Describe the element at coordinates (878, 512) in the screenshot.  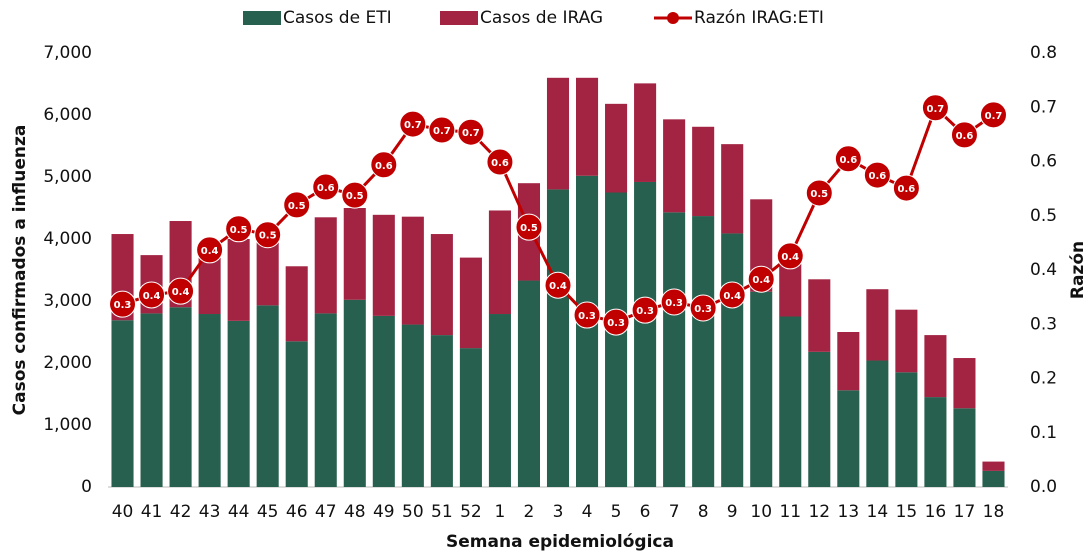
I see `x-tick-label: 14` at that location.